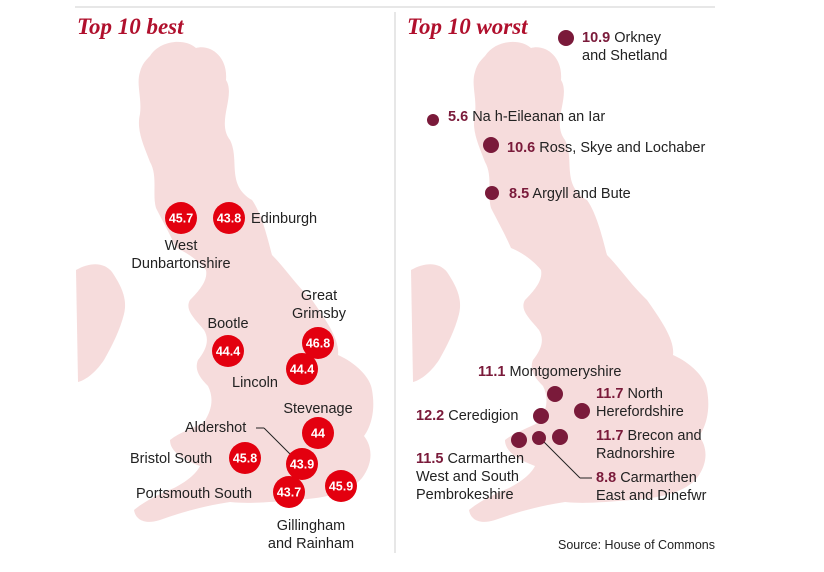 The image size is (824, 572). Describe the element at coordinates (319, 314) in the screenshot. I see `best-place-name: Grimsby` at that location.